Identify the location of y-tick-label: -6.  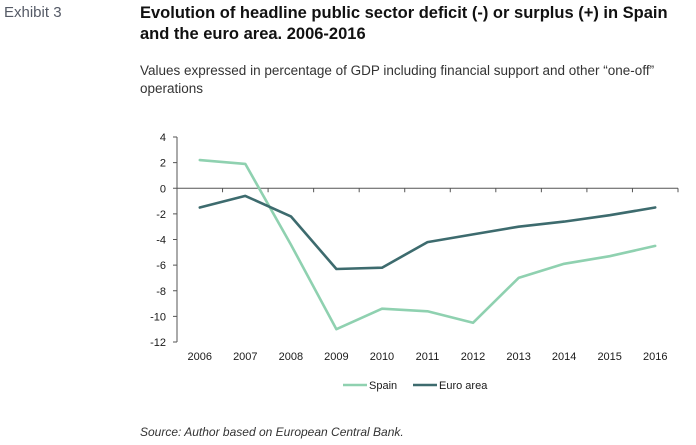
(161, 266).